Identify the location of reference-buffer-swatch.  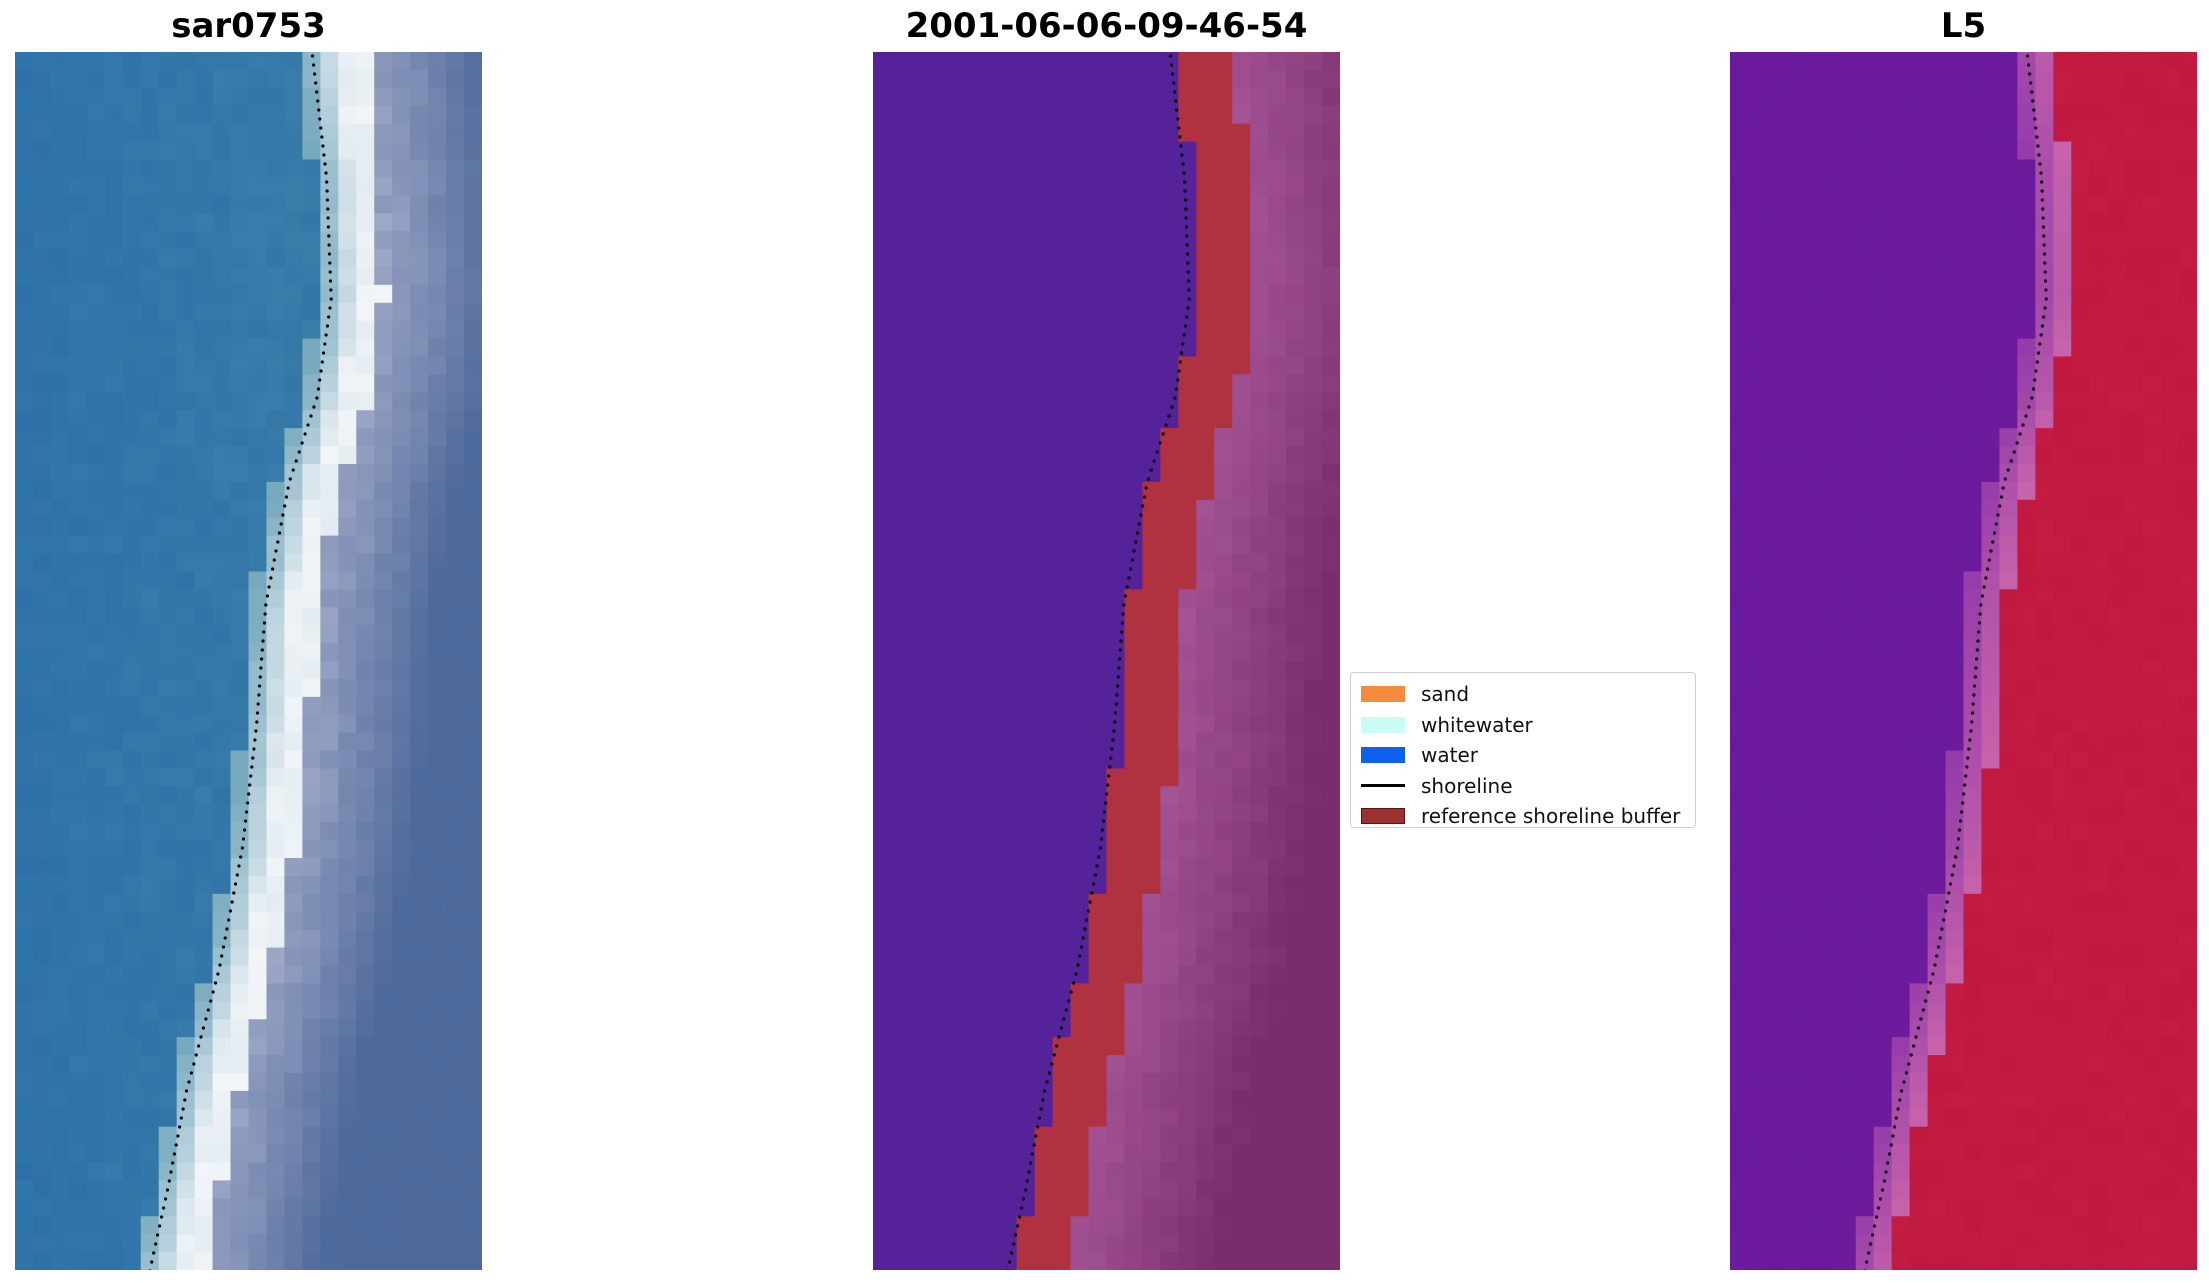
(1383, 816).